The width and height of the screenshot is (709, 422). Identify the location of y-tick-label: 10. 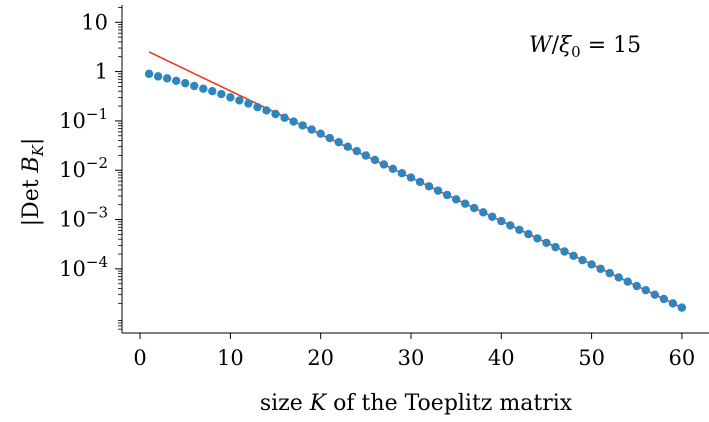
(94, 22).